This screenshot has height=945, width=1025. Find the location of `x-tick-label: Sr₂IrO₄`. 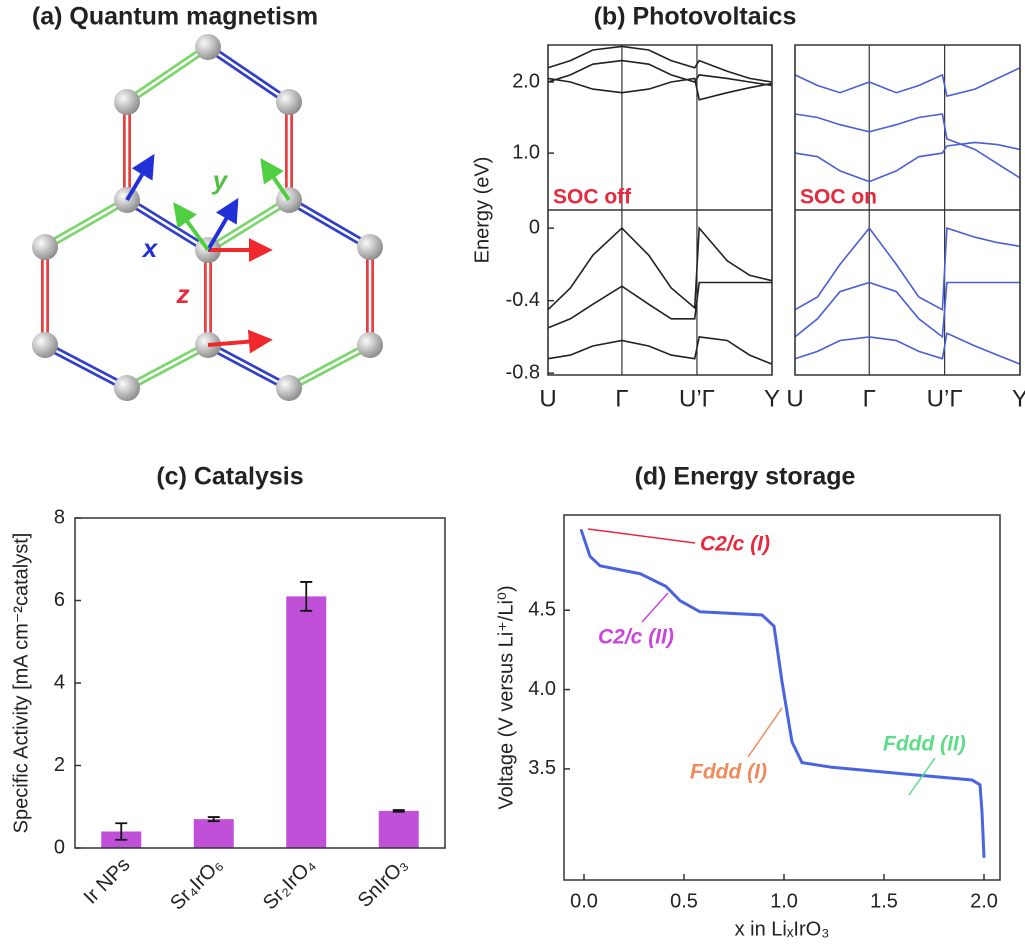

x-tick-label: Sr₂IrO₄ is located at coordinates (289, 884).